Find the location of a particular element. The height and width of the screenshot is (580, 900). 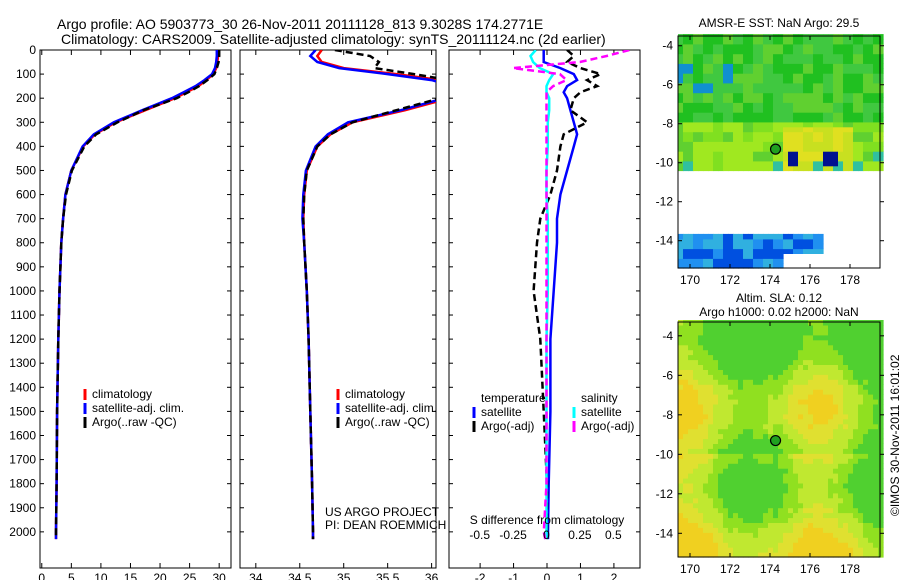

y-tick-label: 0 is located at coordinates (32, 50).